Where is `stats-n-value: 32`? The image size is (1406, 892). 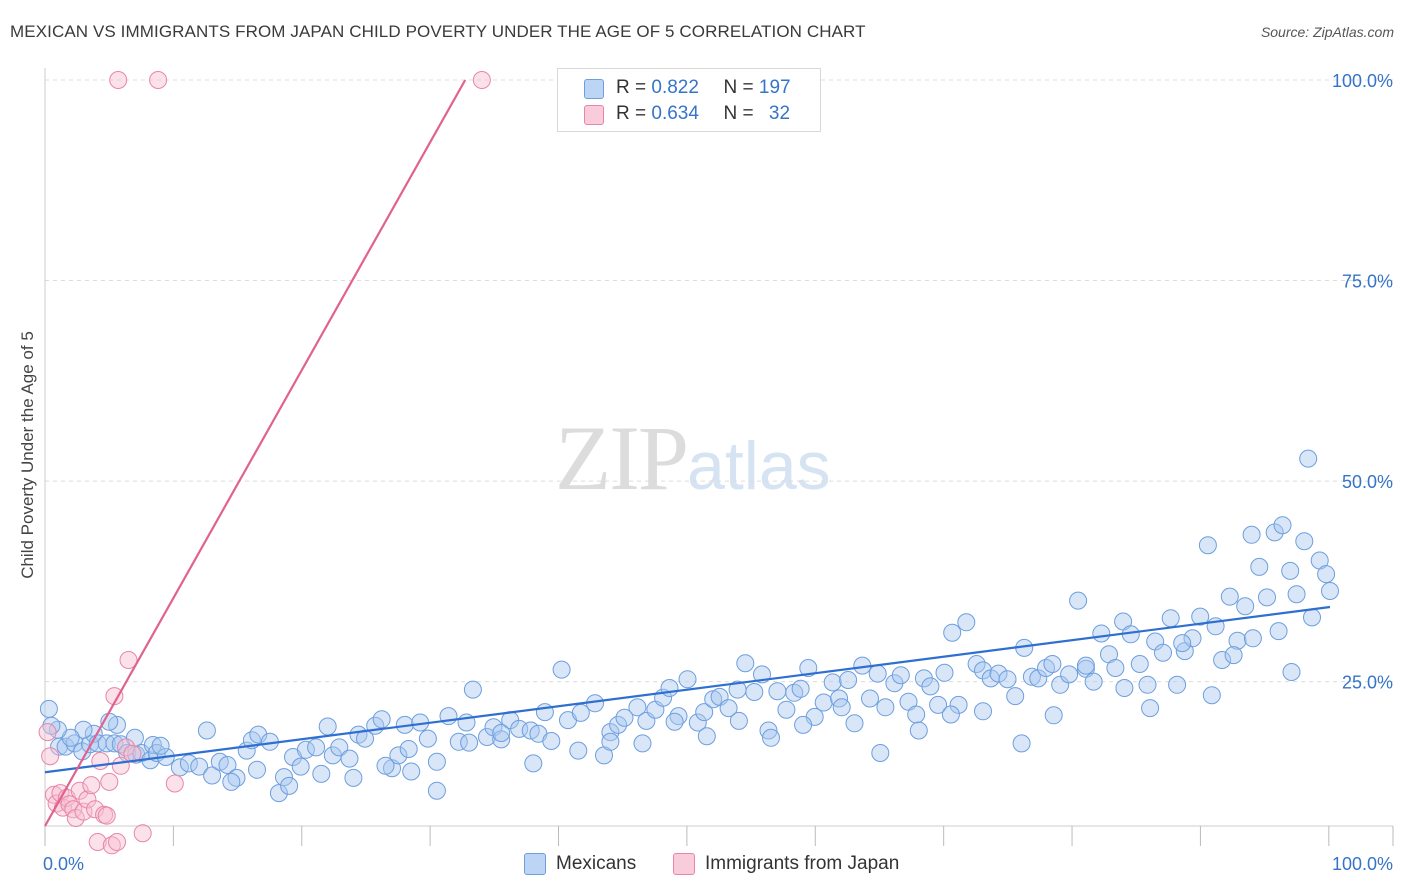 stats-n-value: 32 is located at coordinates (779, 113).